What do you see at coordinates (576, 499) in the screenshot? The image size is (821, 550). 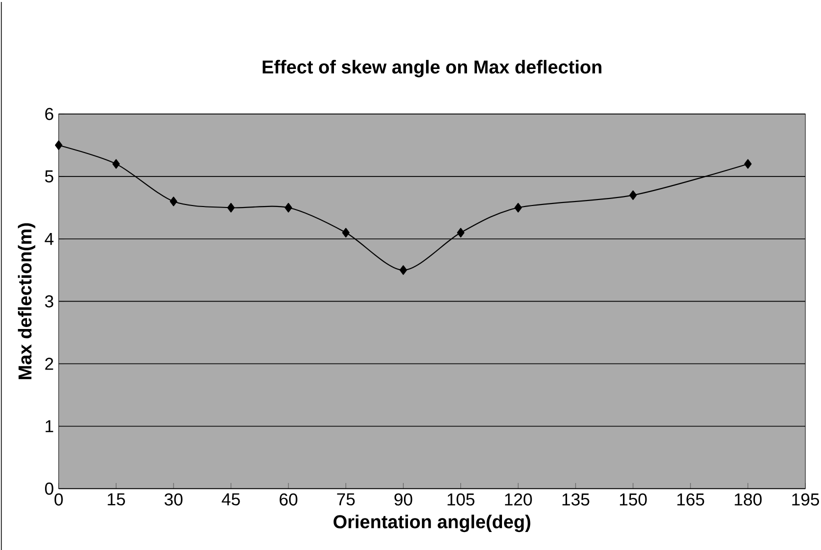 I see `x-tick-label: 135` at bounding box center [576, 499].